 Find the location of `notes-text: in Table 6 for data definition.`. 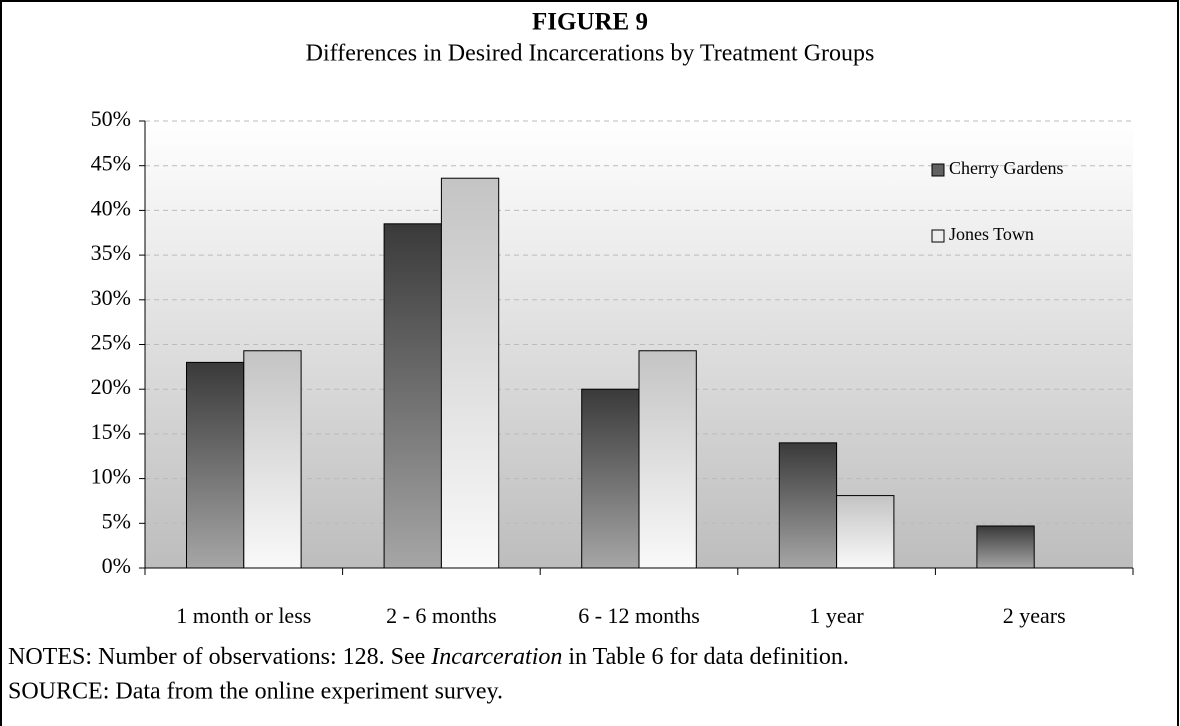

notes-text: in Table 6 for data definition. is located at coordinates (705, 657).